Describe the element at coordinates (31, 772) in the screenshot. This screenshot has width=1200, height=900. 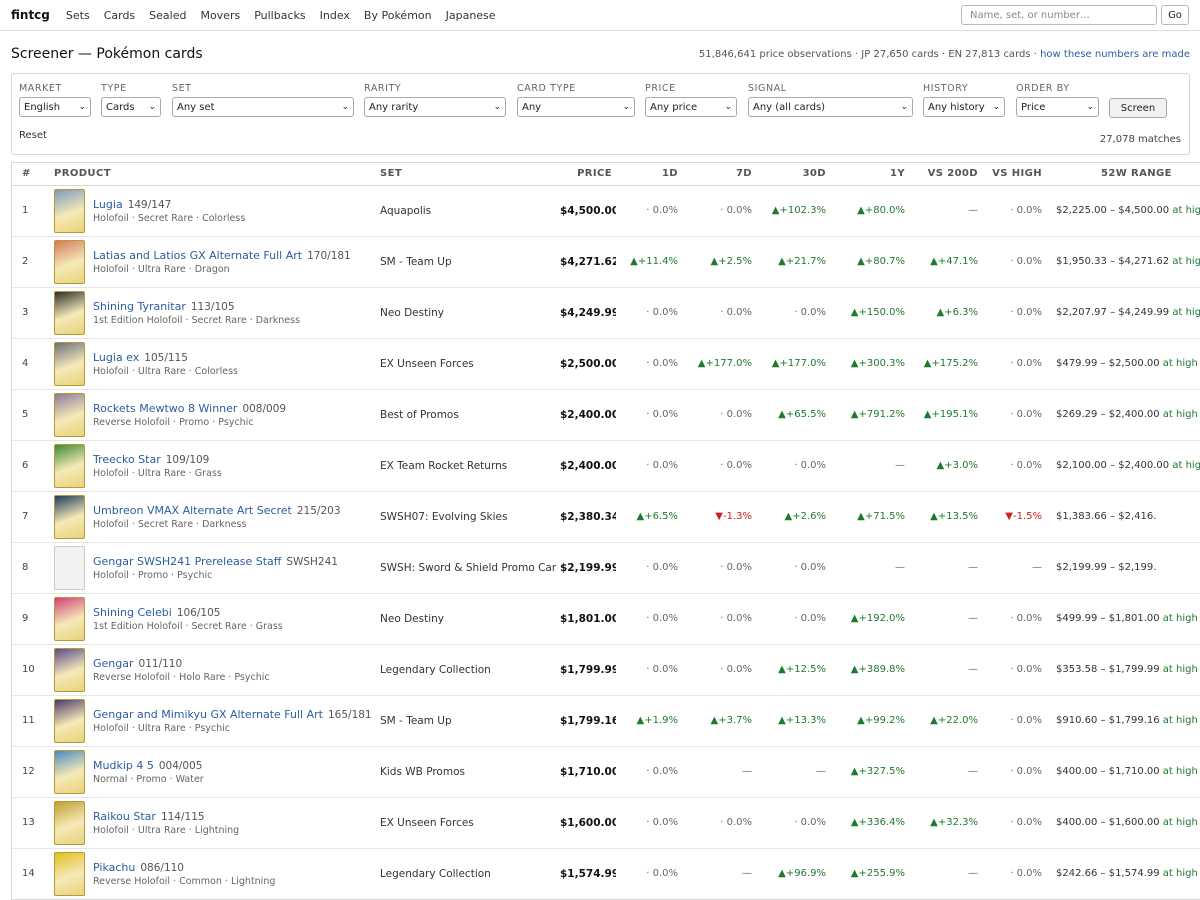
I see `row-rank: 12` at that location.